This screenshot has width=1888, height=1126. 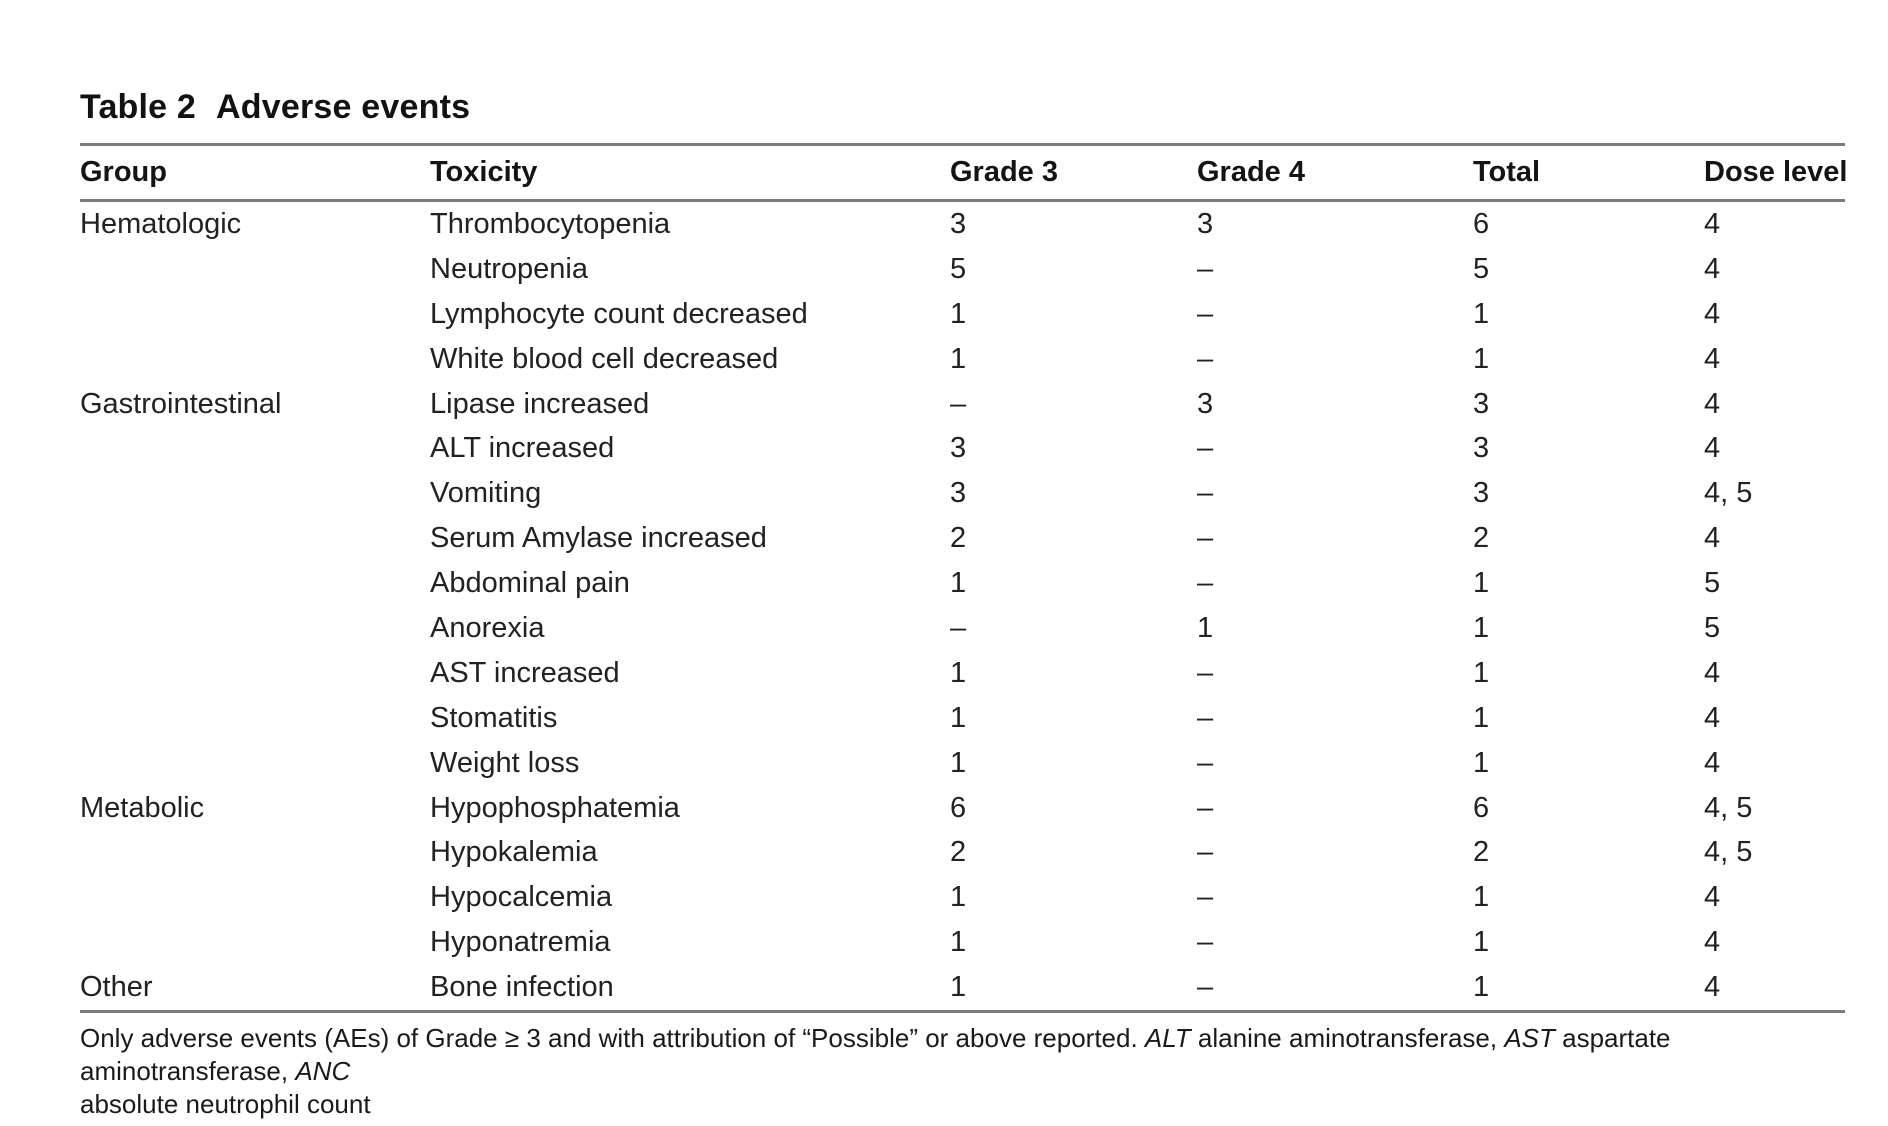 I want to click on table-cell-group: Gastrointestinal, so click(x=181, y=403).